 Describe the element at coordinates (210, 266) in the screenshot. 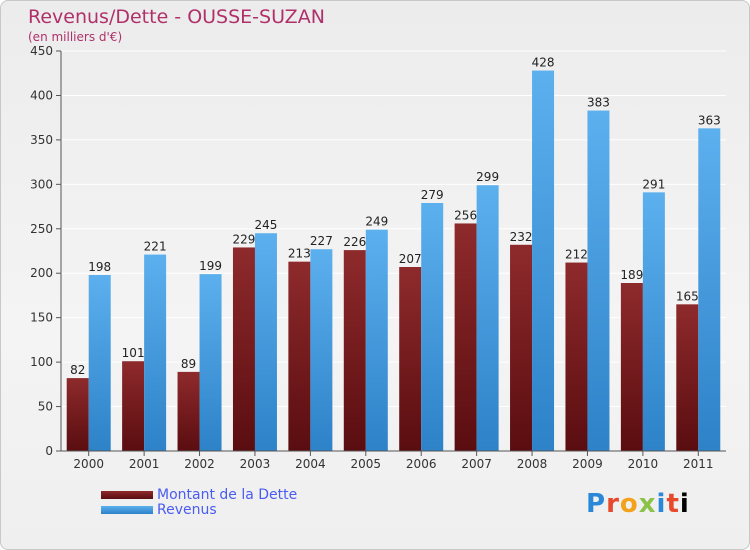

I see `data-label: 199` at that location.